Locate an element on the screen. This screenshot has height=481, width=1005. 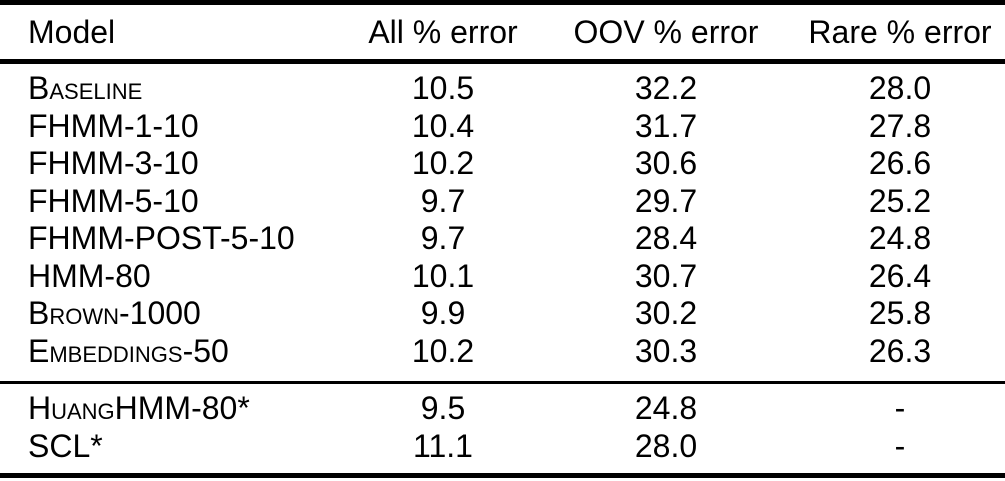
all-error-cell: 9.5 is located at coordinates (443, 408).